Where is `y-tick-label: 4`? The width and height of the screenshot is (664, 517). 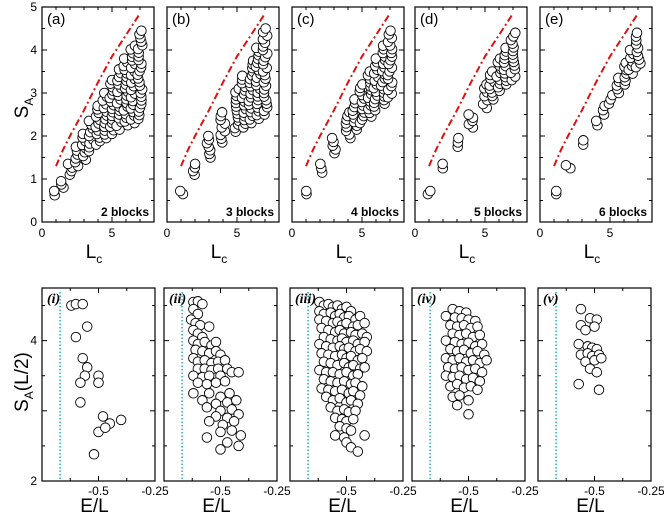 y-tick-label: 4 is located at coordinates (33, 341).